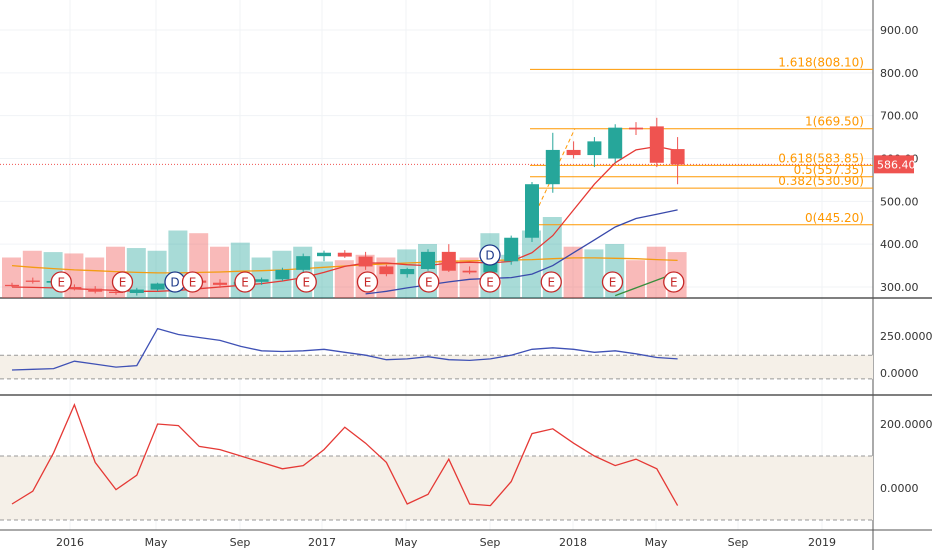 This screenshot has height=554, width=932. Describe the element at coordinates (899, 287) in the screenshot. I see `price-tick-label: 300.00` at that location.